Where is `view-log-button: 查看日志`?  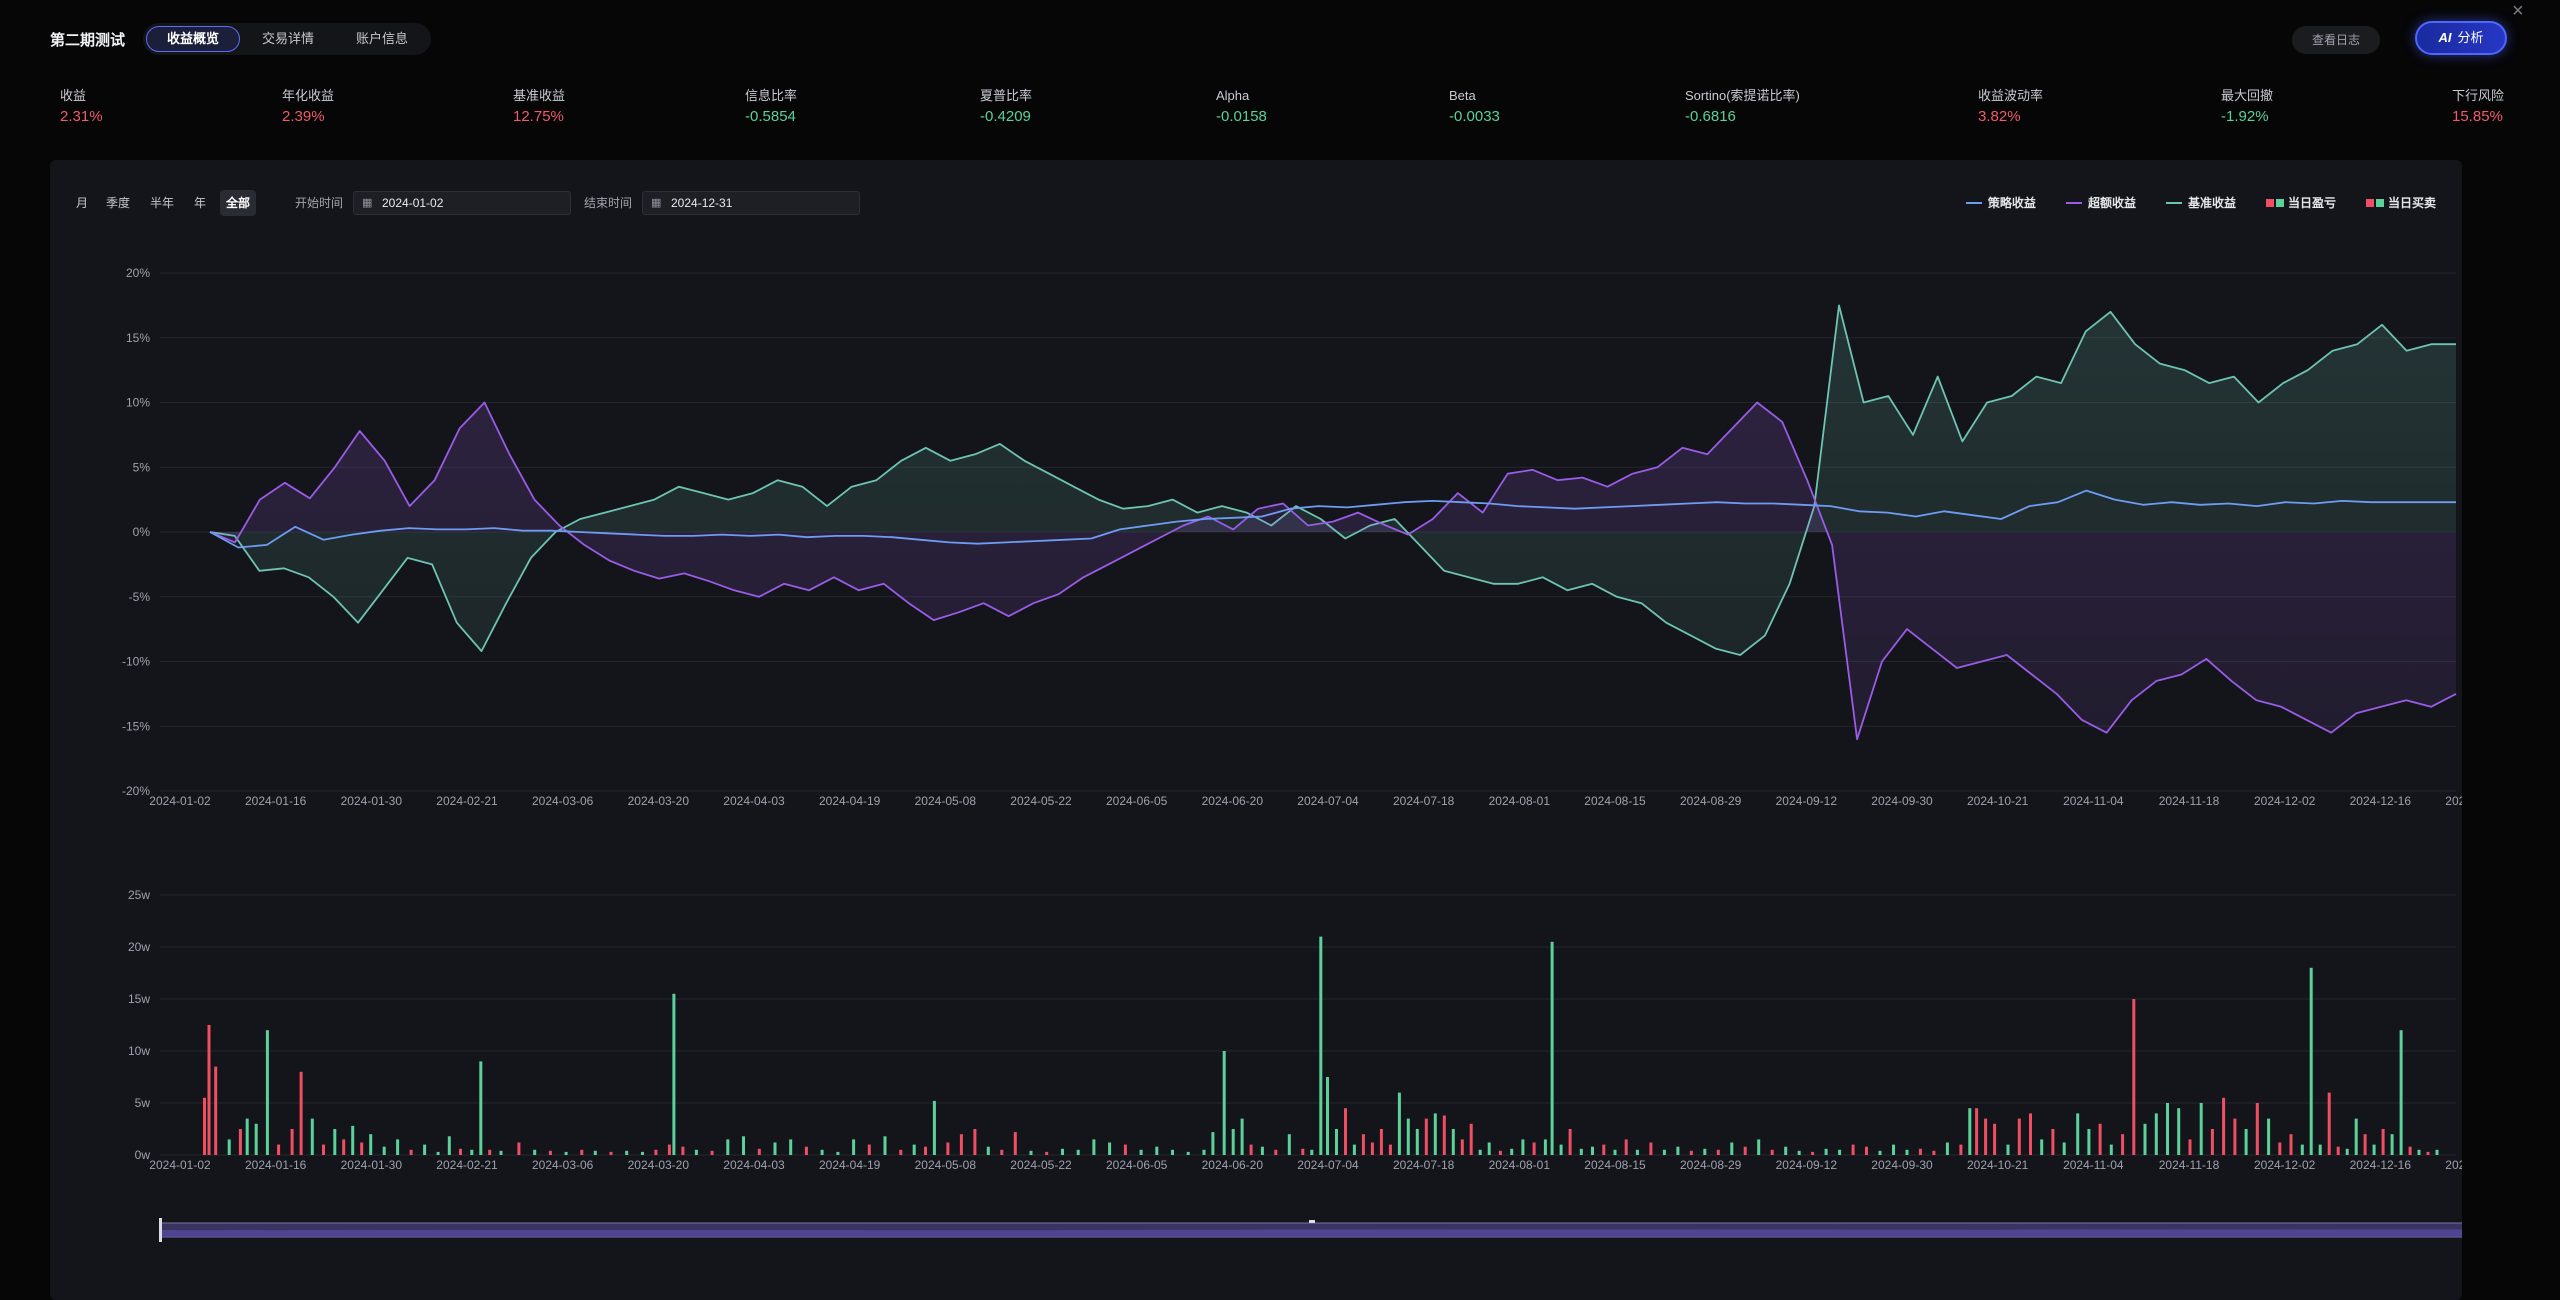 view-log-button: 查看日志 is located at coordinates (2336, 40).